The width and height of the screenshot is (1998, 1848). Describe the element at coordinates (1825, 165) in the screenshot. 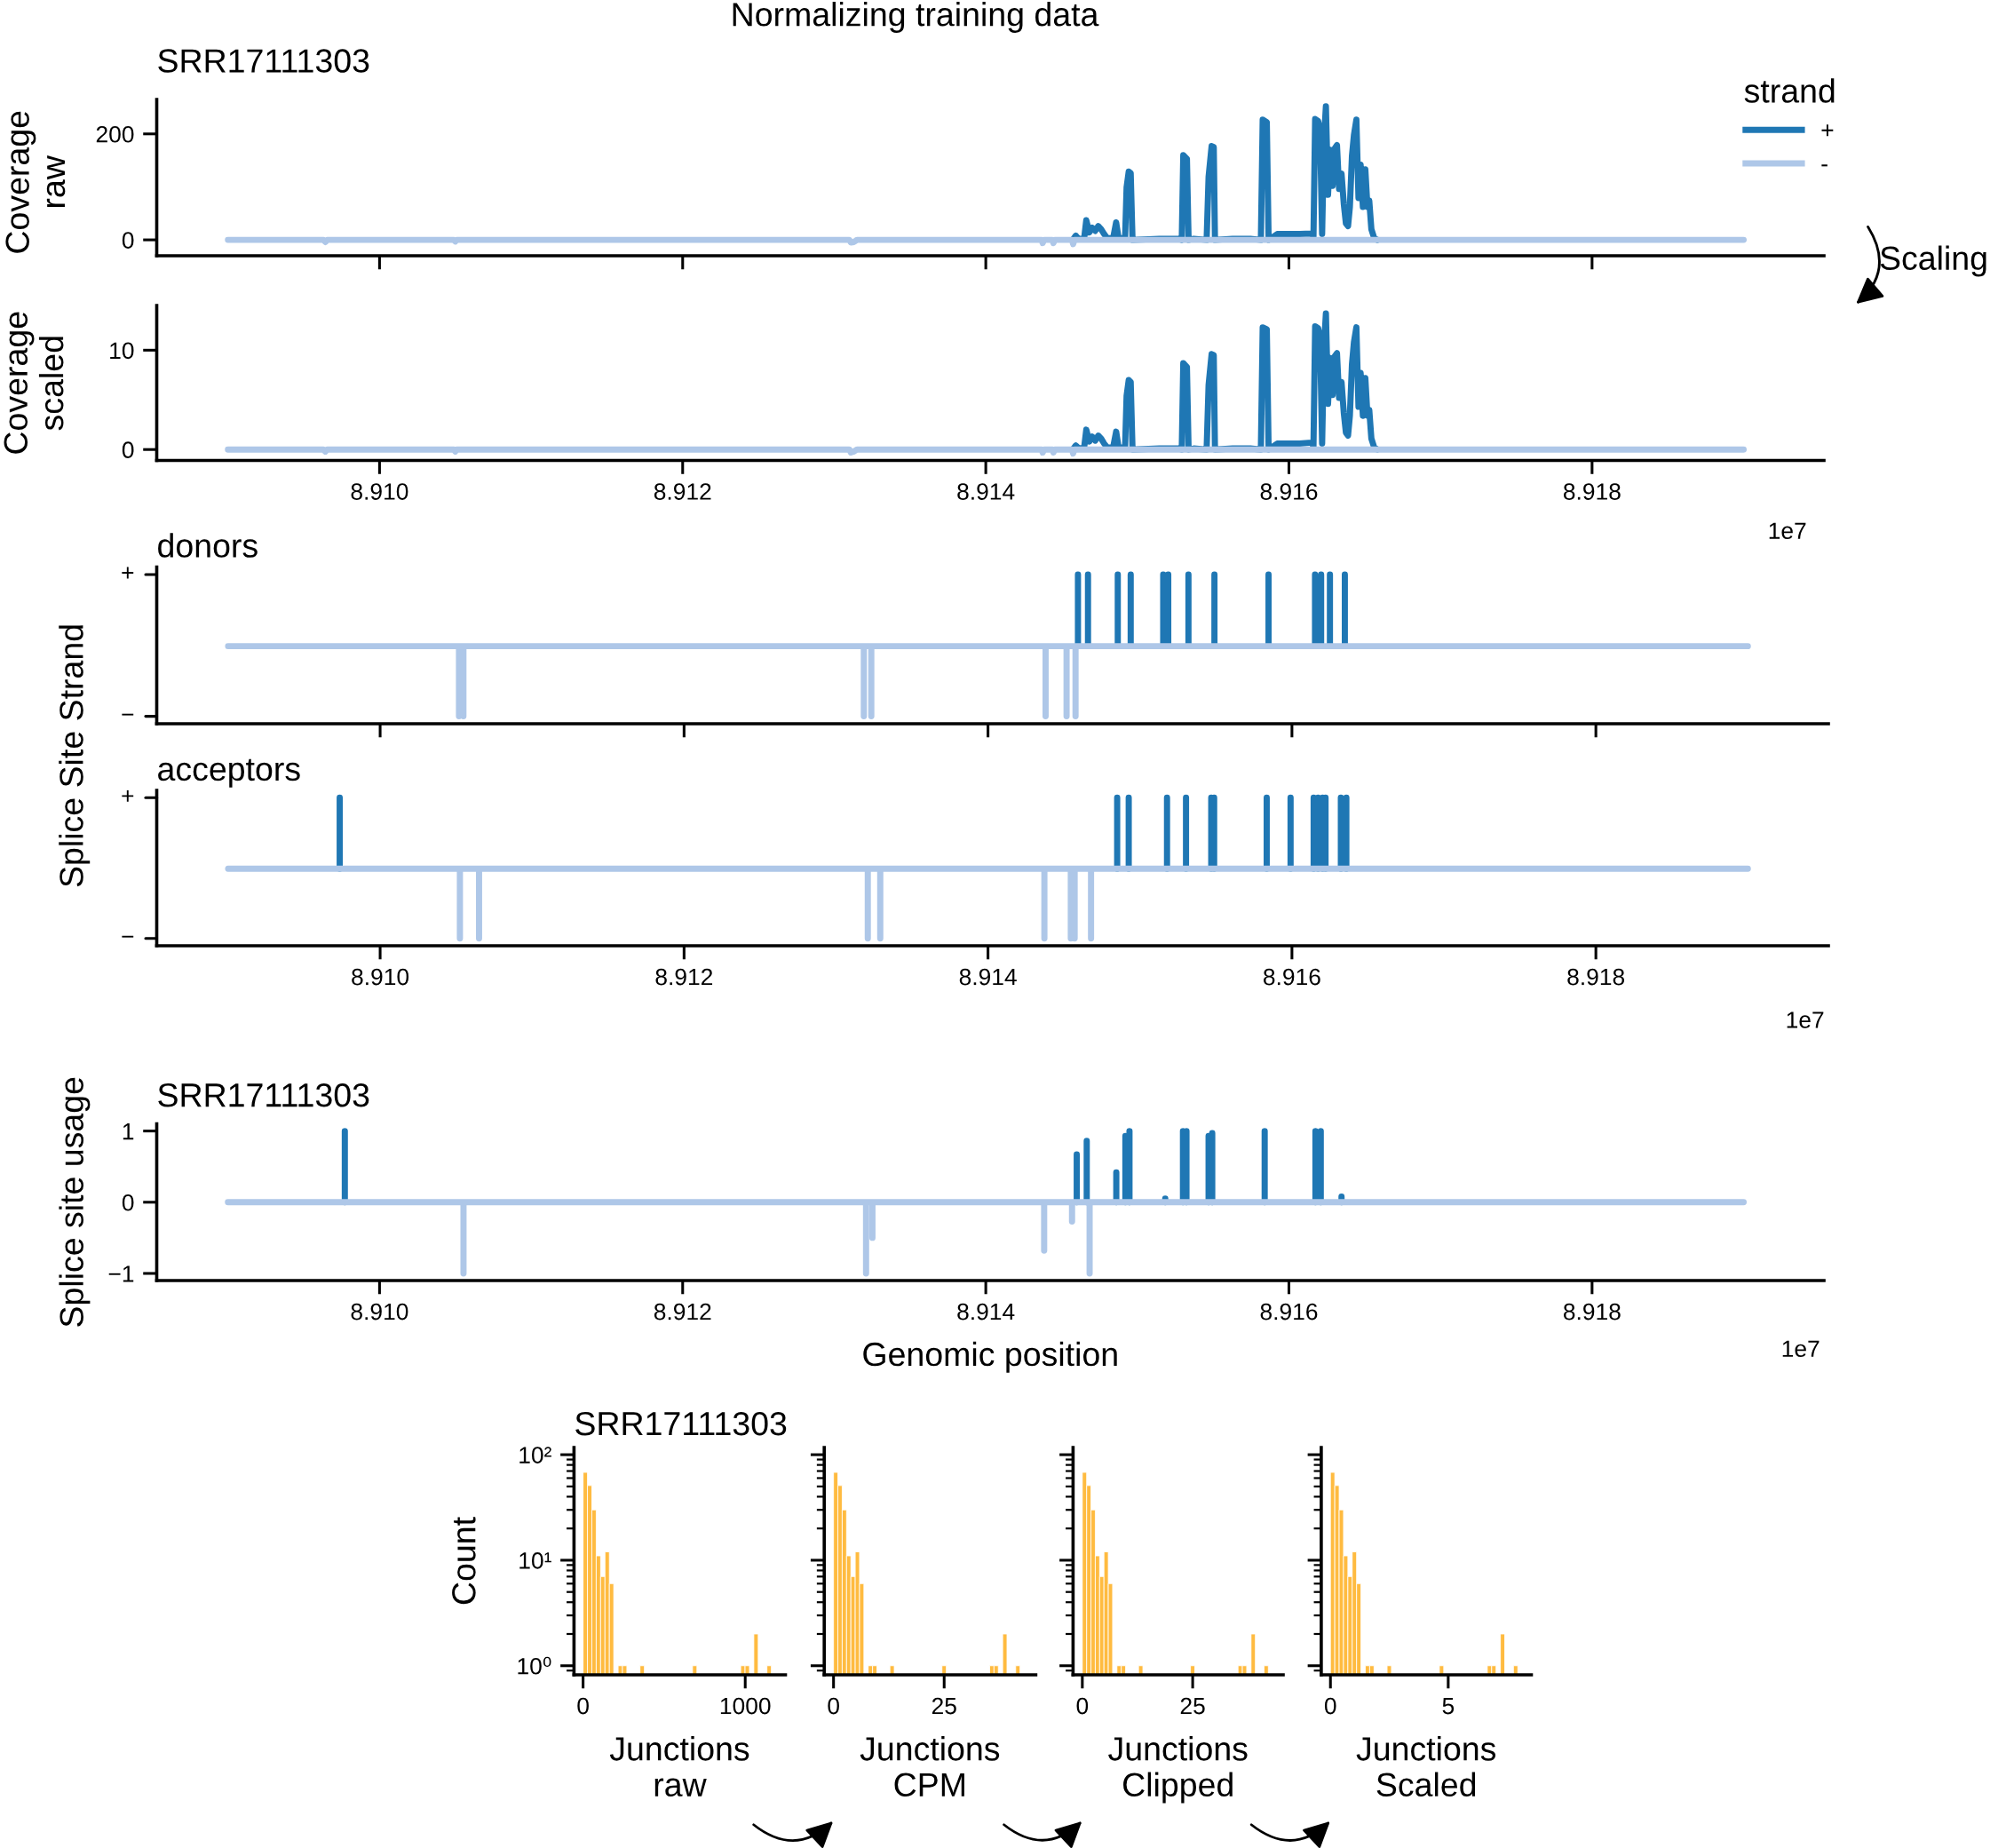

I see `legend-label: -` at that location.